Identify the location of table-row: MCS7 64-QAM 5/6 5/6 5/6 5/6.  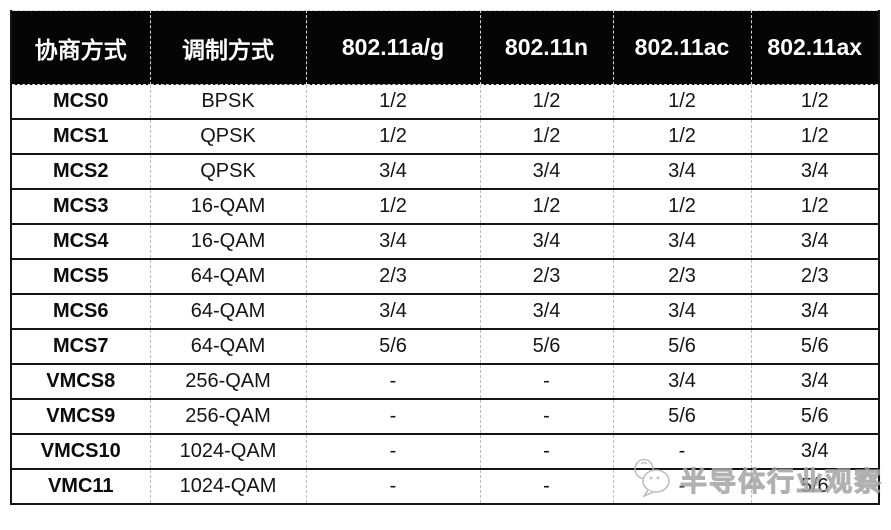
(445, 346).